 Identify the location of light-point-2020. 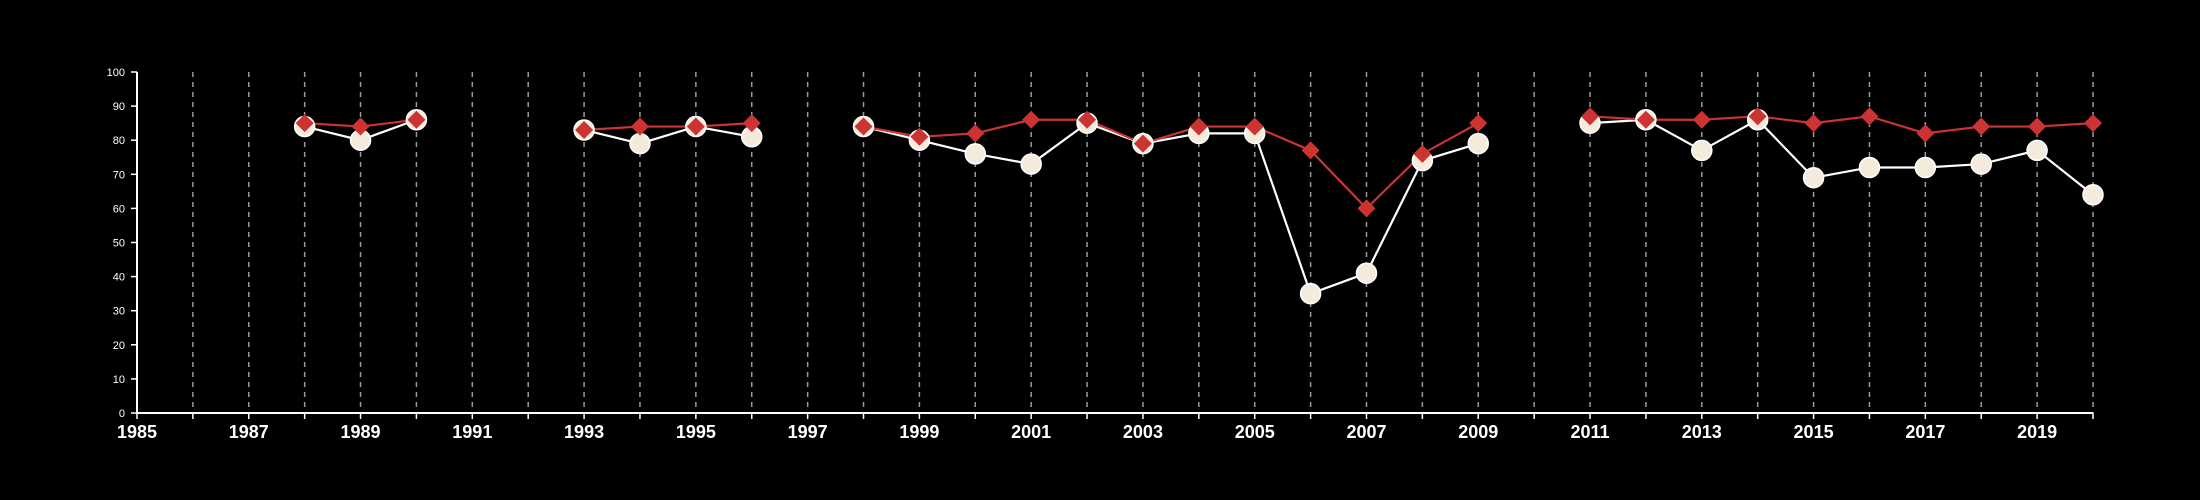
(2093, 195).